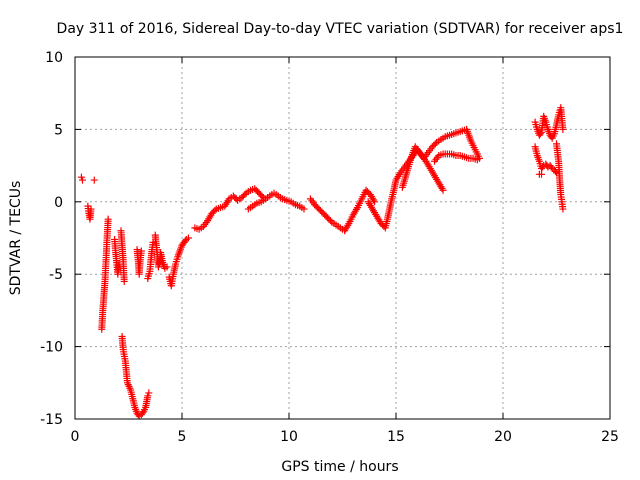 The image size is (640, 480). I want to click on y-tick-label: 10, so click(54, 58).